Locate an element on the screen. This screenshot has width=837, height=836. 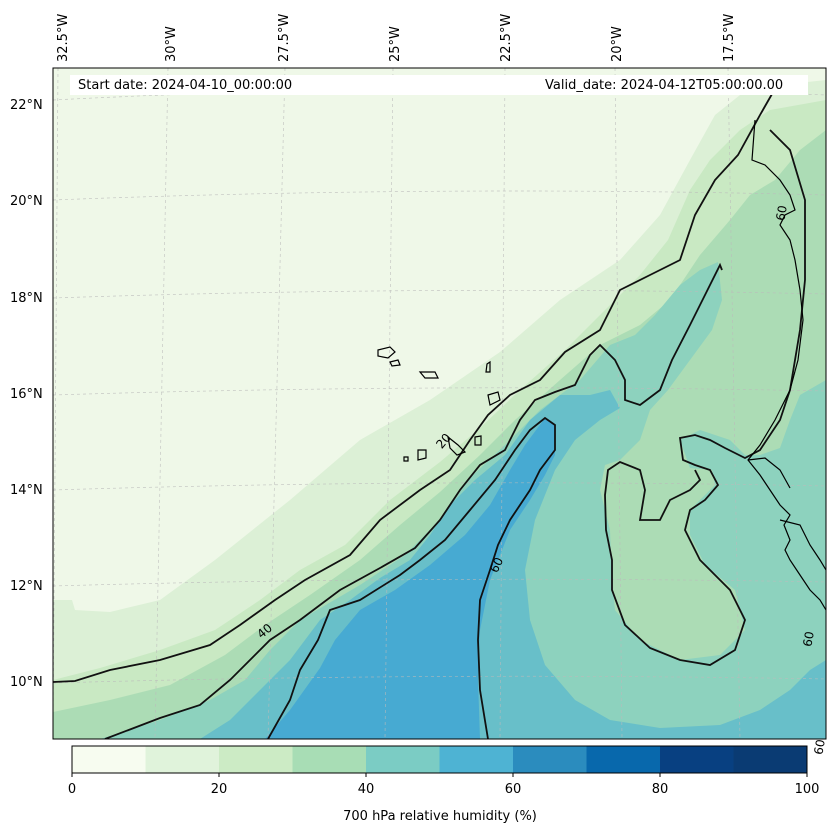
island-fogo is located at coordinates (422, 455).